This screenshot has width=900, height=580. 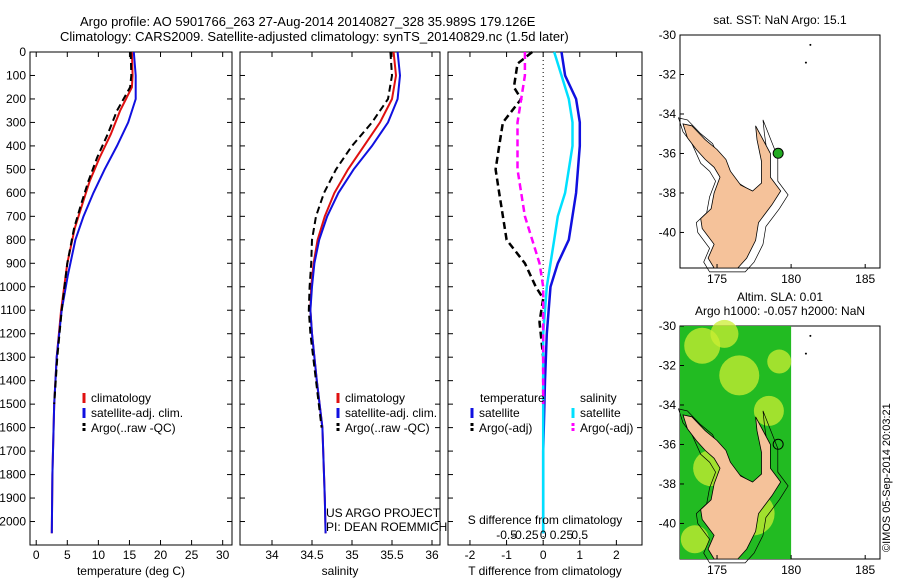 What do you see at coordinates (16, 146) in the screenshot?
I see `y-tick-label: 400` at bounding box center [16, 146].